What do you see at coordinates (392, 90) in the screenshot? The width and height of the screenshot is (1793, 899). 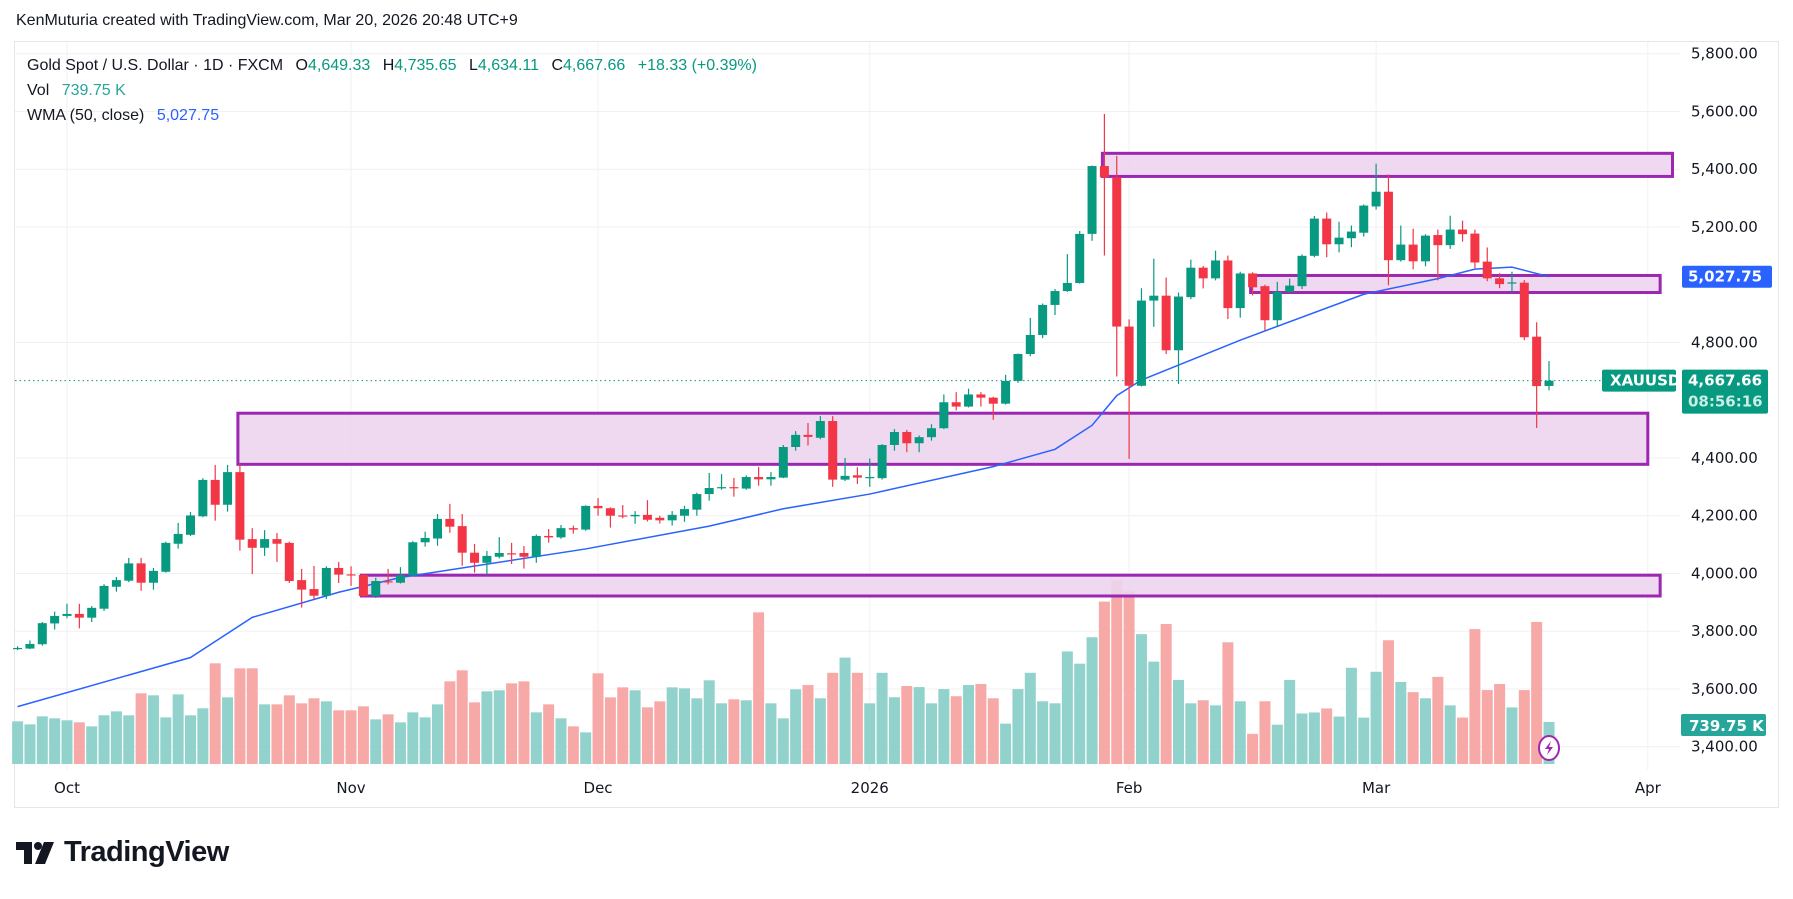 I see `legend-volume-row: Vol 739.75 K` at bounding box center [392, 90].